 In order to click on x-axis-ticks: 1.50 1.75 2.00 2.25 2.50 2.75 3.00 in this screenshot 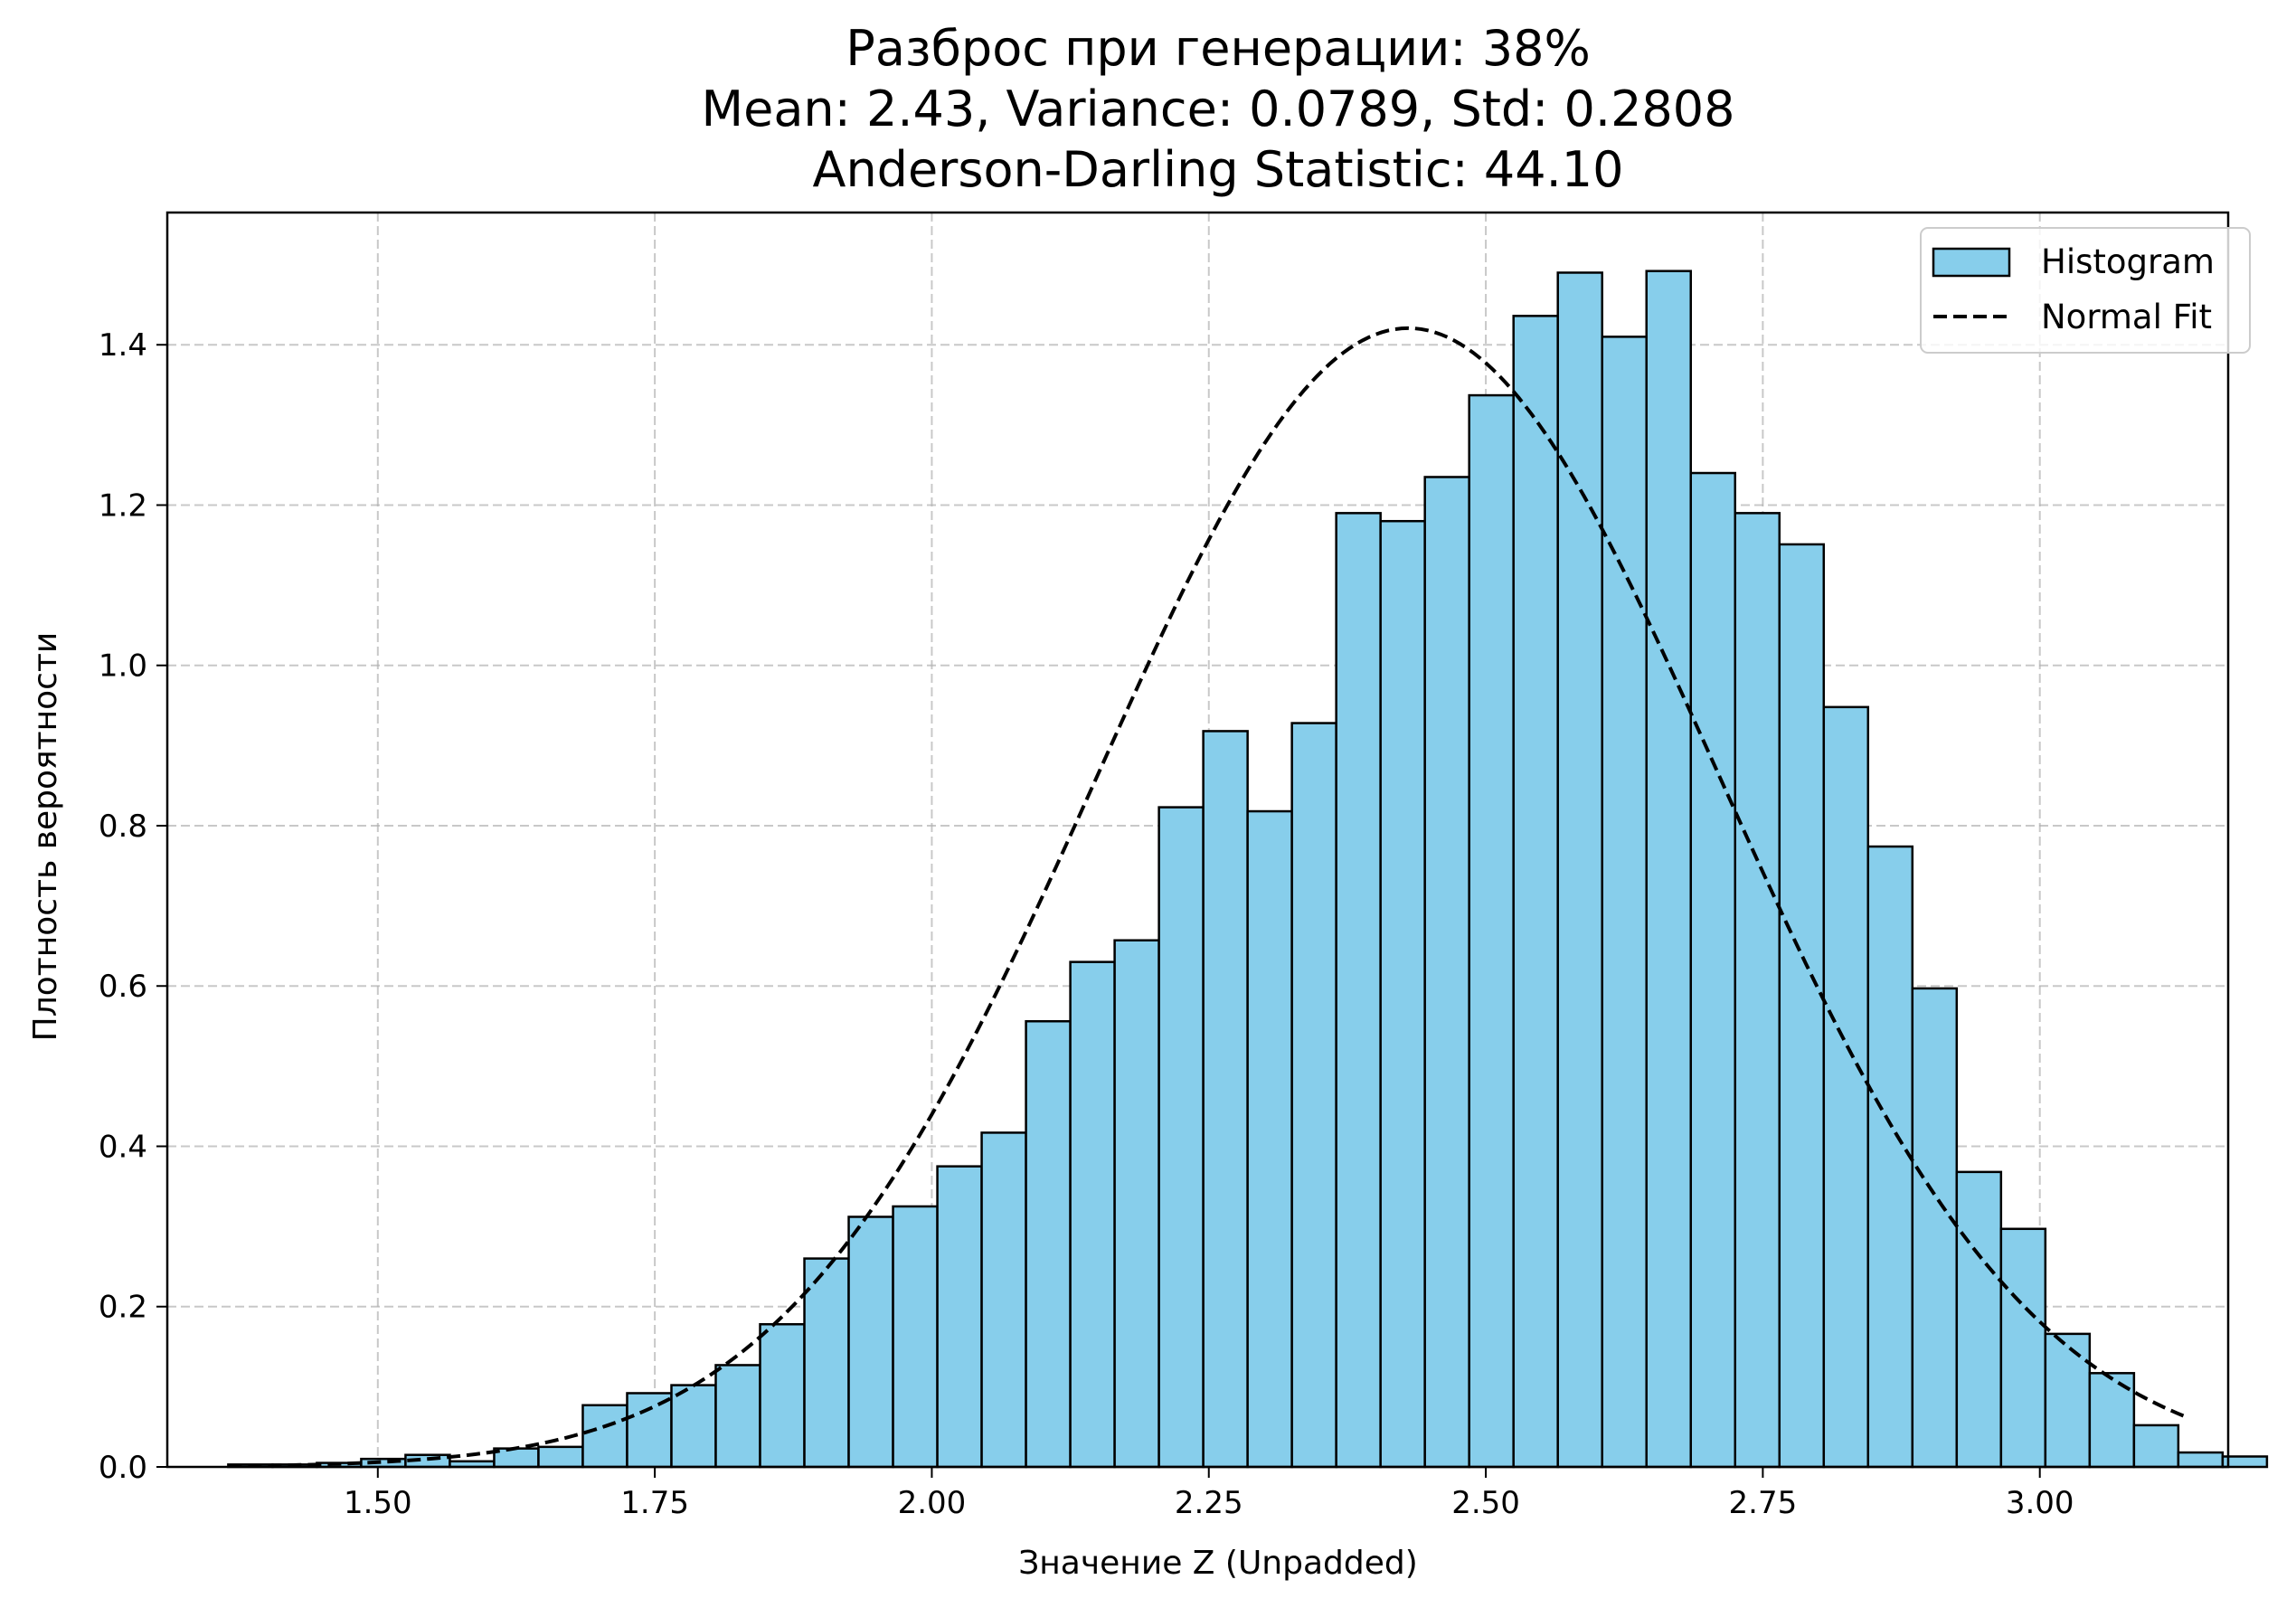, I will do `click(1209, 1494)`.